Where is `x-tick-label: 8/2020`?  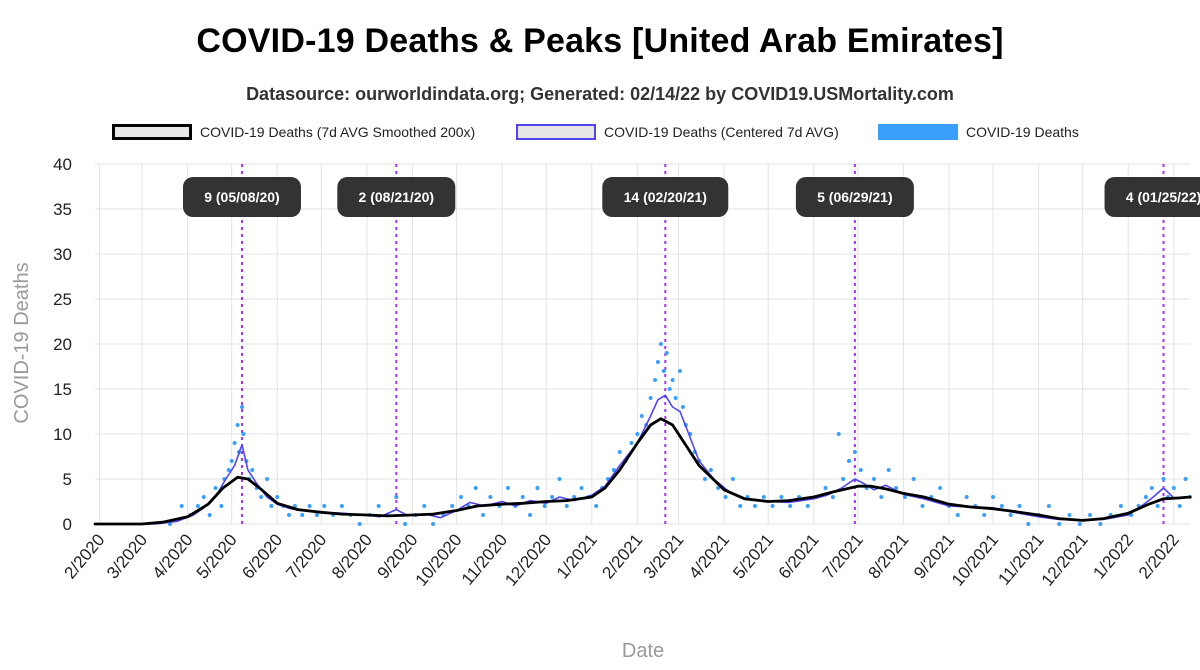
x-tick-label: 8/2020 is located at coordinates (352, 556).